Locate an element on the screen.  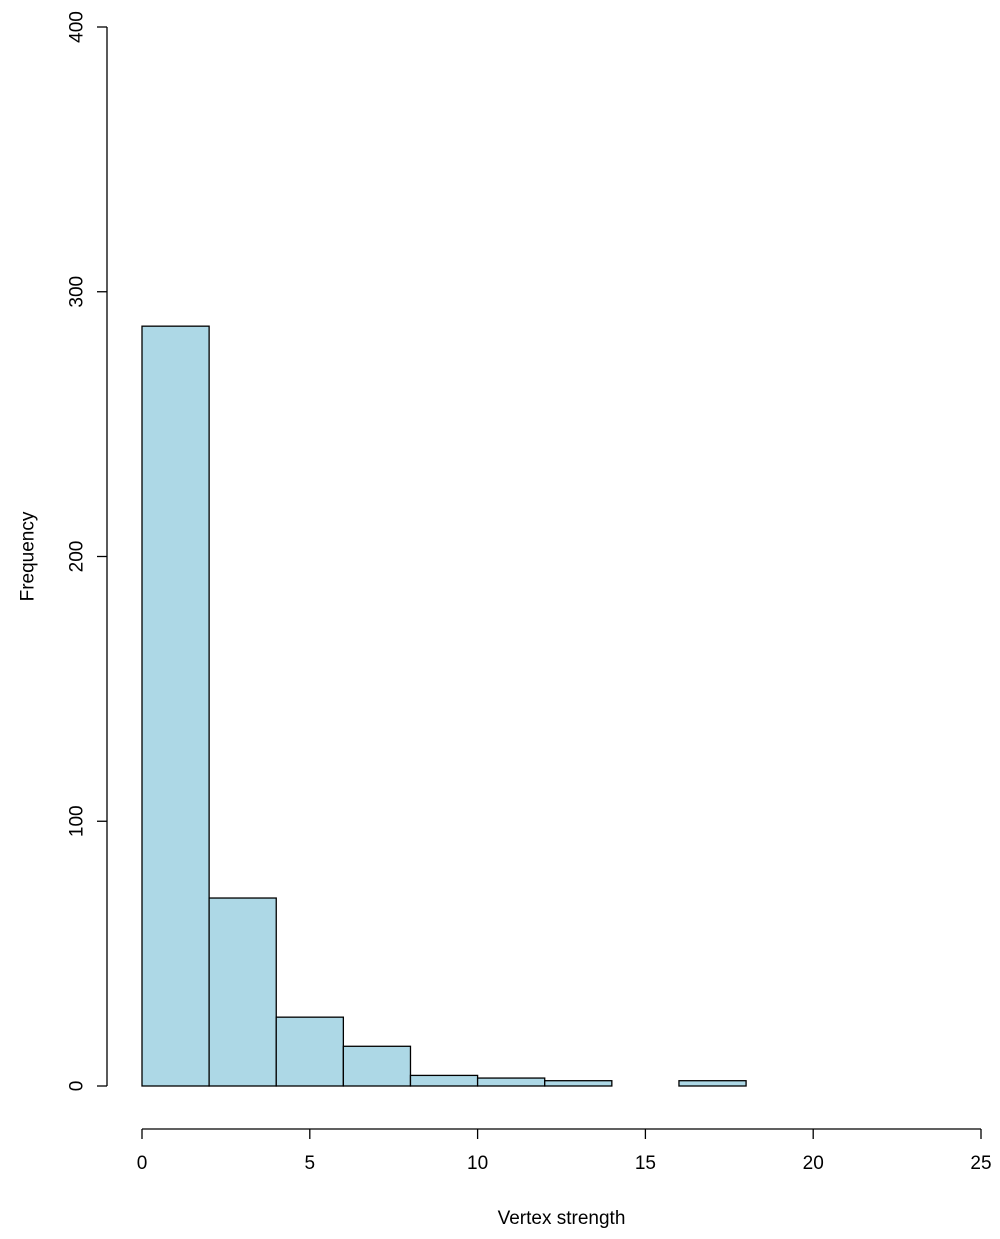
y-tick-label: 300 is located at coordinates (77, 292).